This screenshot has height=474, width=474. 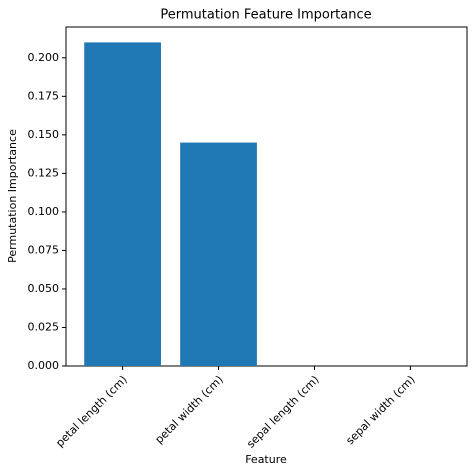 I want to click on x-tick-label: sepal length (cm), so click(x=283, y=412).